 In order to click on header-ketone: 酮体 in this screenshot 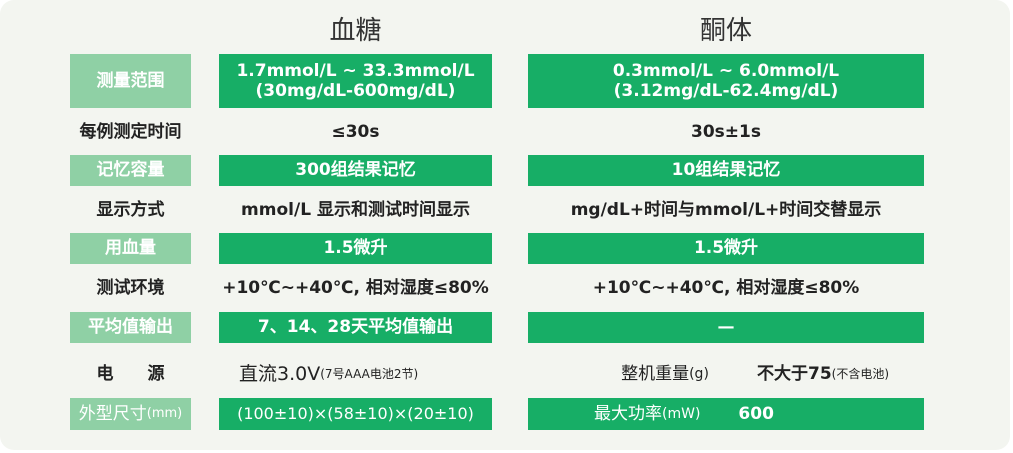, I will do `click(725, 31)`.